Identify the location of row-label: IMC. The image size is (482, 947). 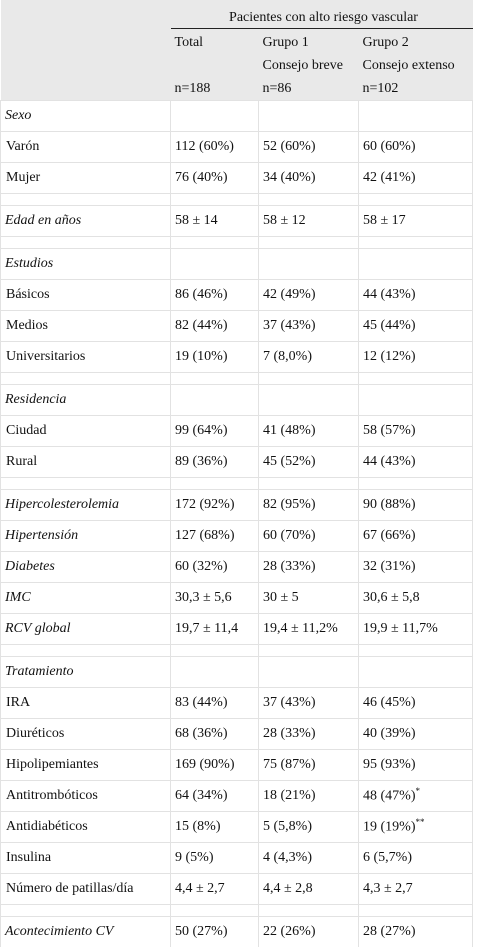
(85, 597).